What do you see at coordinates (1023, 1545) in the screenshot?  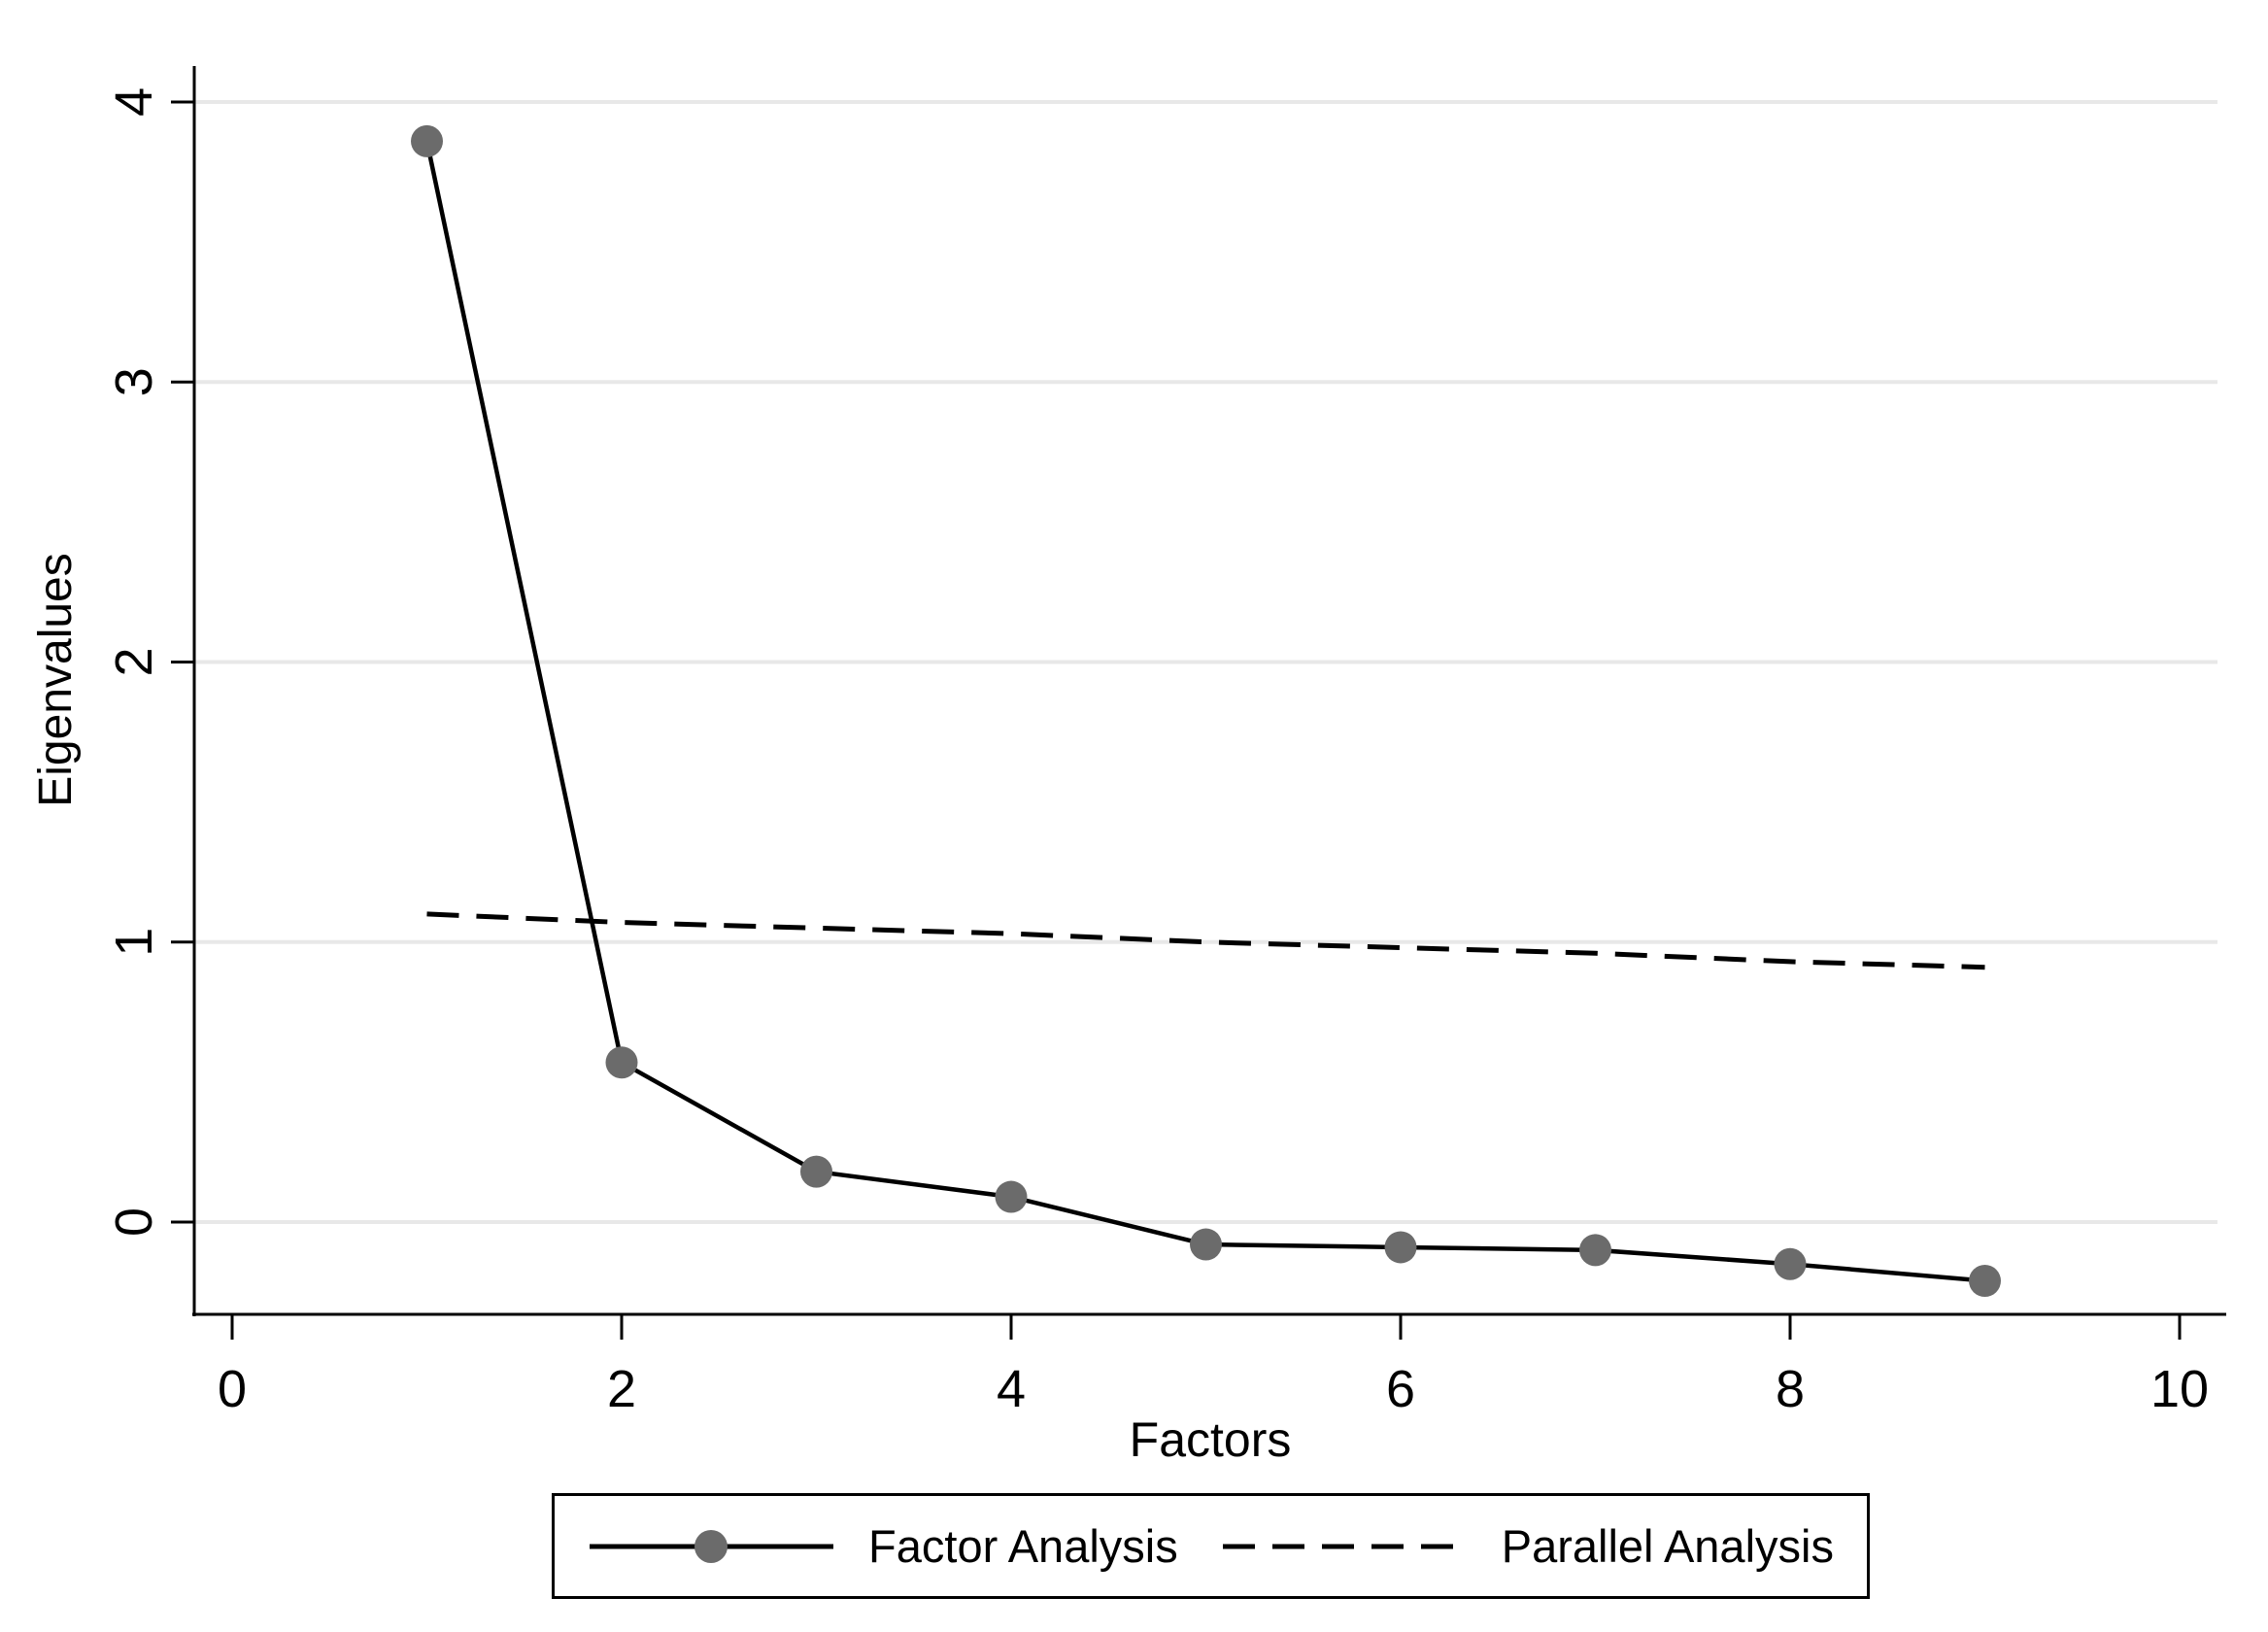 I see `legend-label-factor-analysis: Factor Analysis` at bounding box center [1023, 1545].